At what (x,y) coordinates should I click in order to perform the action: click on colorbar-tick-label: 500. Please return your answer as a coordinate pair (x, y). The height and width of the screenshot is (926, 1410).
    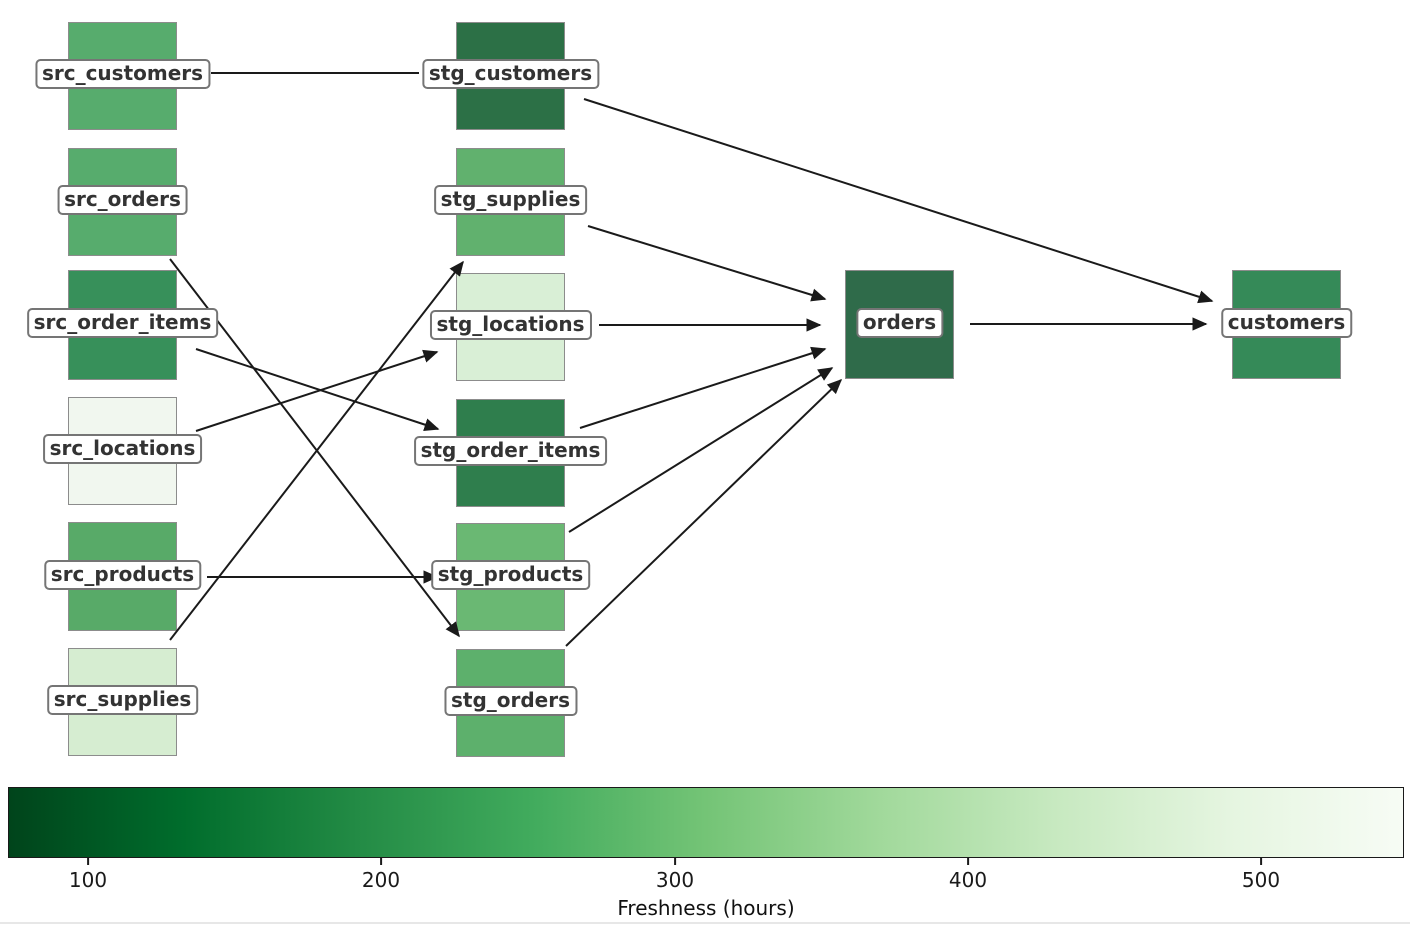
    Looking at the image, I should click on (1261, 880).